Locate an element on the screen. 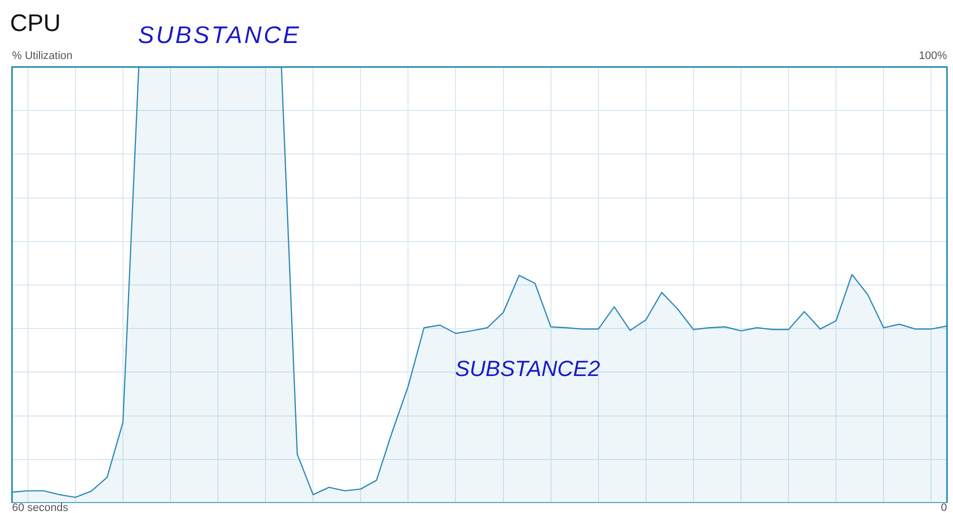  annotation: 0 is located at coordinates (943, 507).